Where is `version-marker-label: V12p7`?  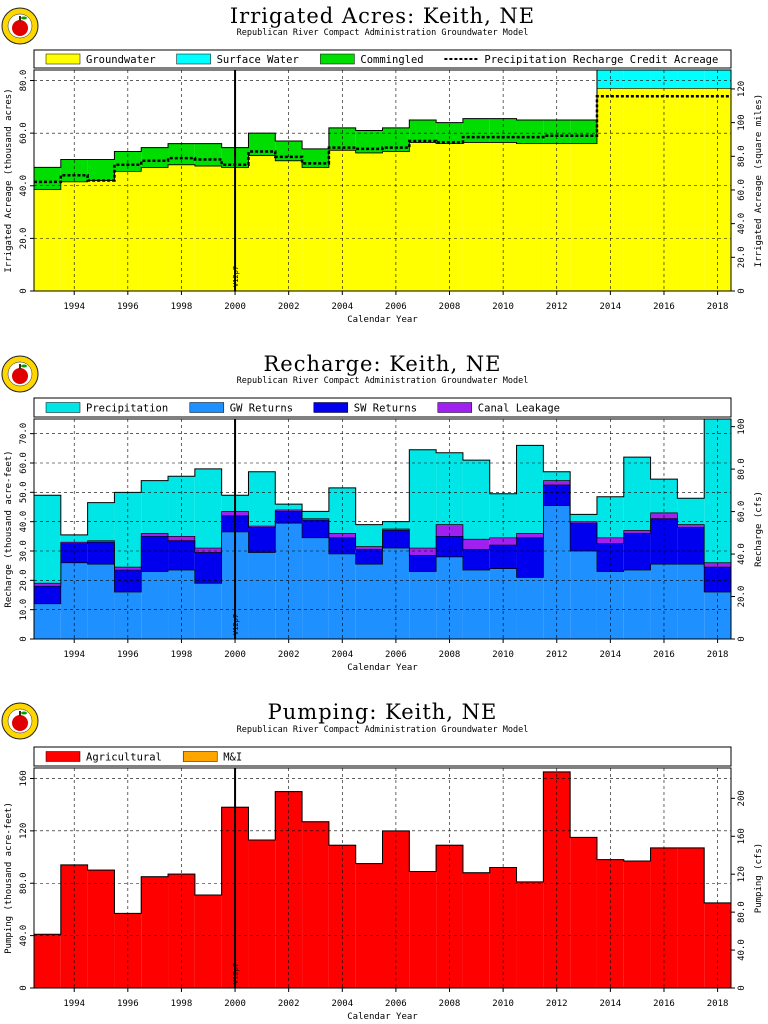 version-marker-label: V12p7 is located at coordinates (236, 624).